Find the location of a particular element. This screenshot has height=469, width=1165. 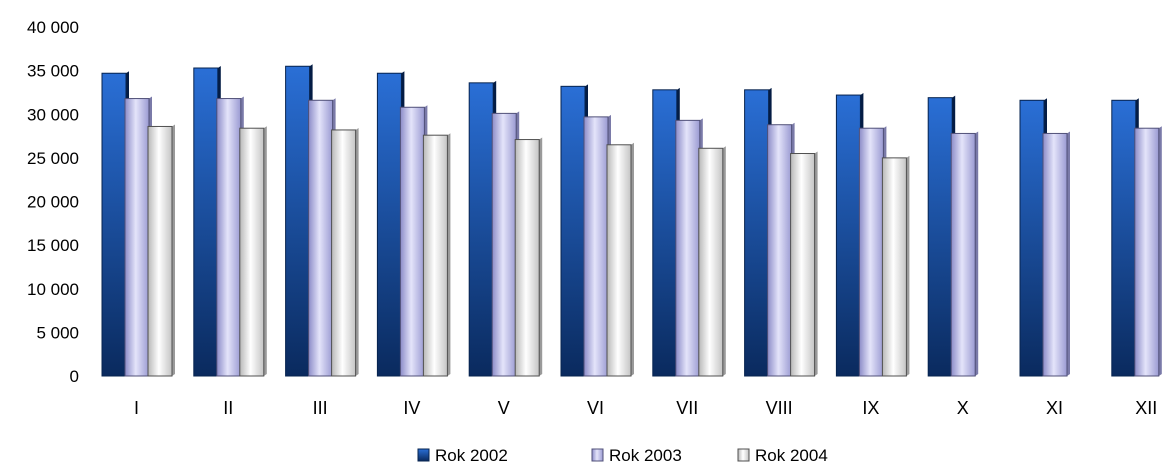

y-tick-label: 35 000 is located at coordinates (53, 71).